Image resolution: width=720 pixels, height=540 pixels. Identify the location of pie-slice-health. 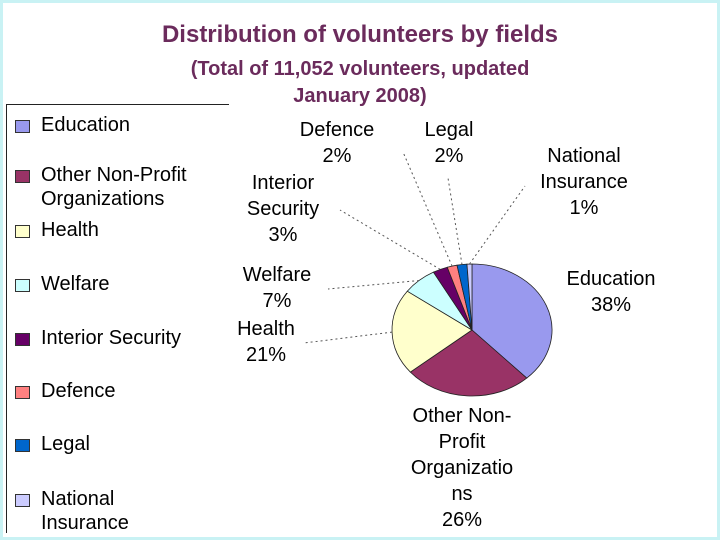
(432, 331).